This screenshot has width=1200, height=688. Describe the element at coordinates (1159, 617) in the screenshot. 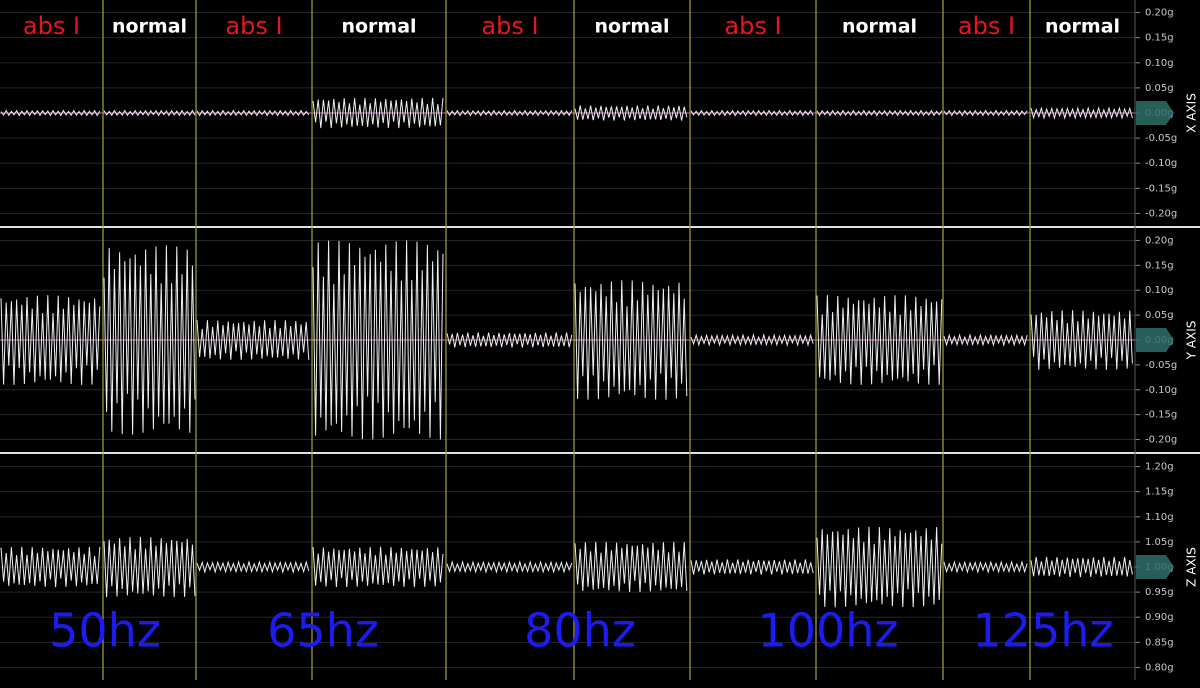

I see `y-tick-label: 0.90g` at that location.